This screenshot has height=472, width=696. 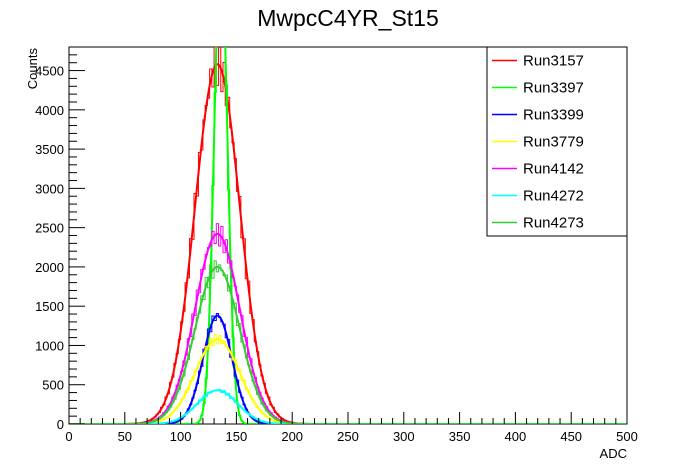 What do you see at coordinates (68, 436) in the screenshot?
I see `x-tick-label: 0` at bounding box center [68, 436].